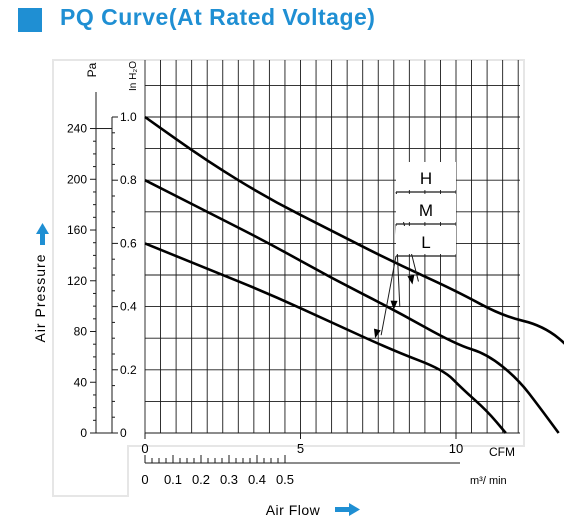  Describe the element at coordinates (394, 305) in the screenshot. I see `legend-arrowhead-M` at that location.